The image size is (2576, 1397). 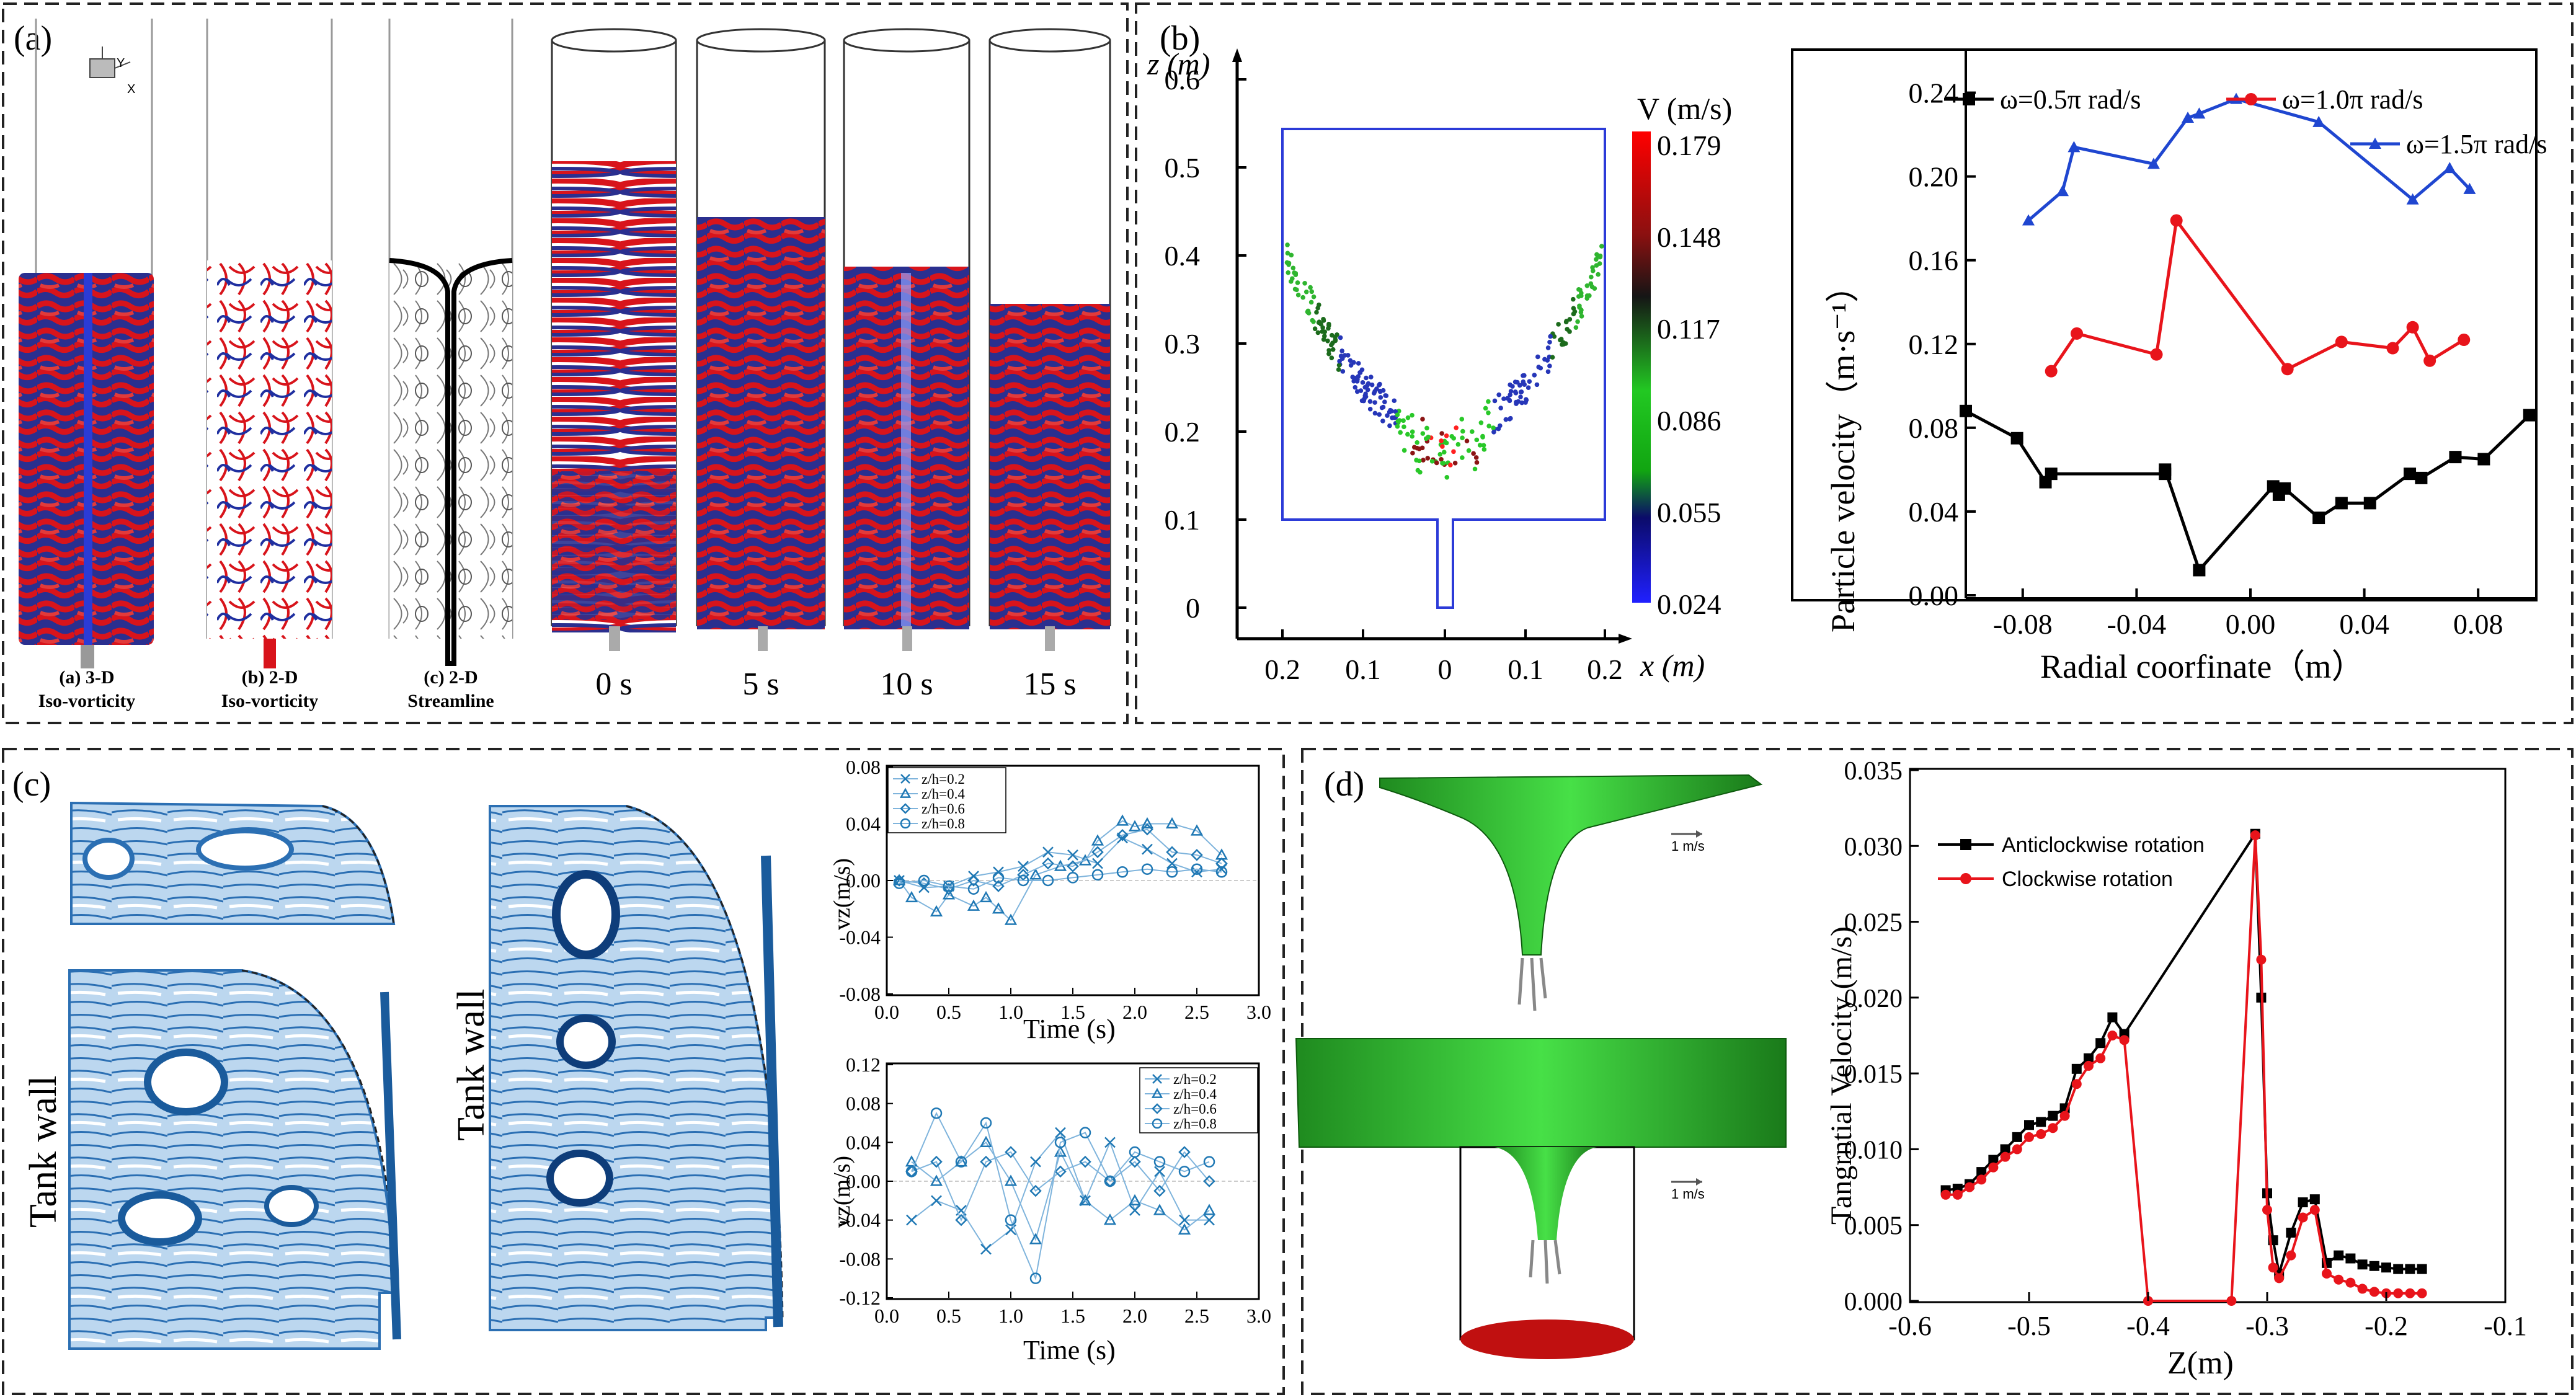 What do you see at coordinates (842, 894) in the screenshot?
I see `c-top-y-label: vz(m/s)` at bounding box center [842, 894].